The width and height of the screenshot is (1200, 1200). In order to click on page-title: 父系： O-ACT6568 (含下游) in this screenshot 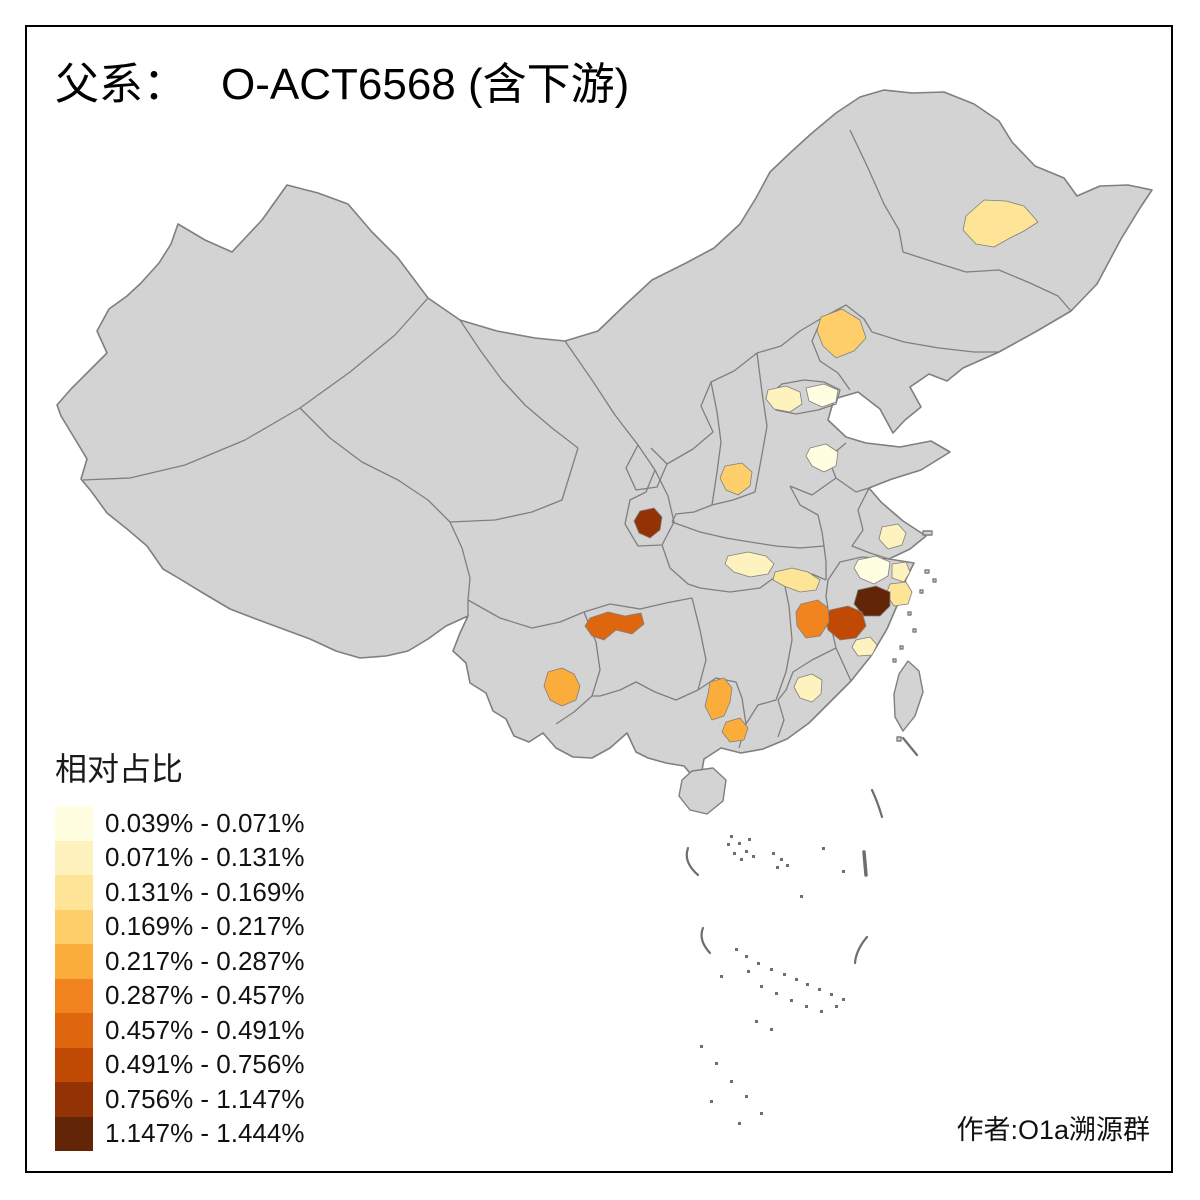, I will do `click(342, 85)`.